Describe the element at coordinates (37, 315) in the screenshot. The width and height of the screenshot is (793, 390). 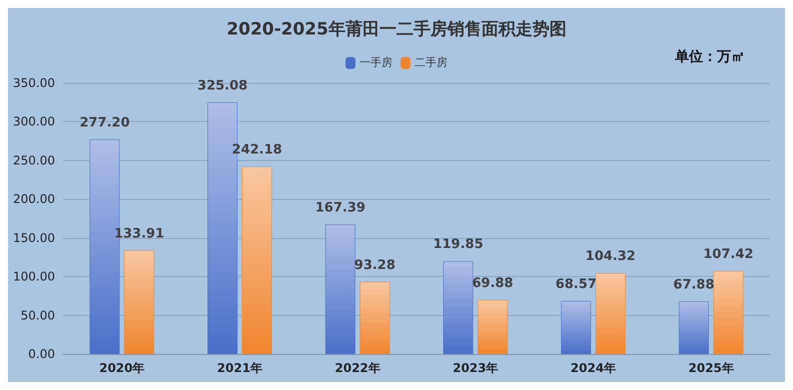
I see `y-tick-label: 50.00` at that location.